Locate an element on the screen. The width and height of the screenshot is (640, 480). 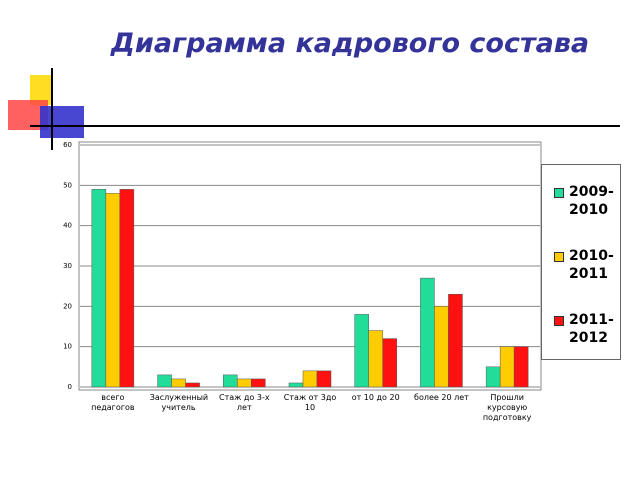
x-tick-label: Стаж до 3-х лет is located at coordinates (244, 402).